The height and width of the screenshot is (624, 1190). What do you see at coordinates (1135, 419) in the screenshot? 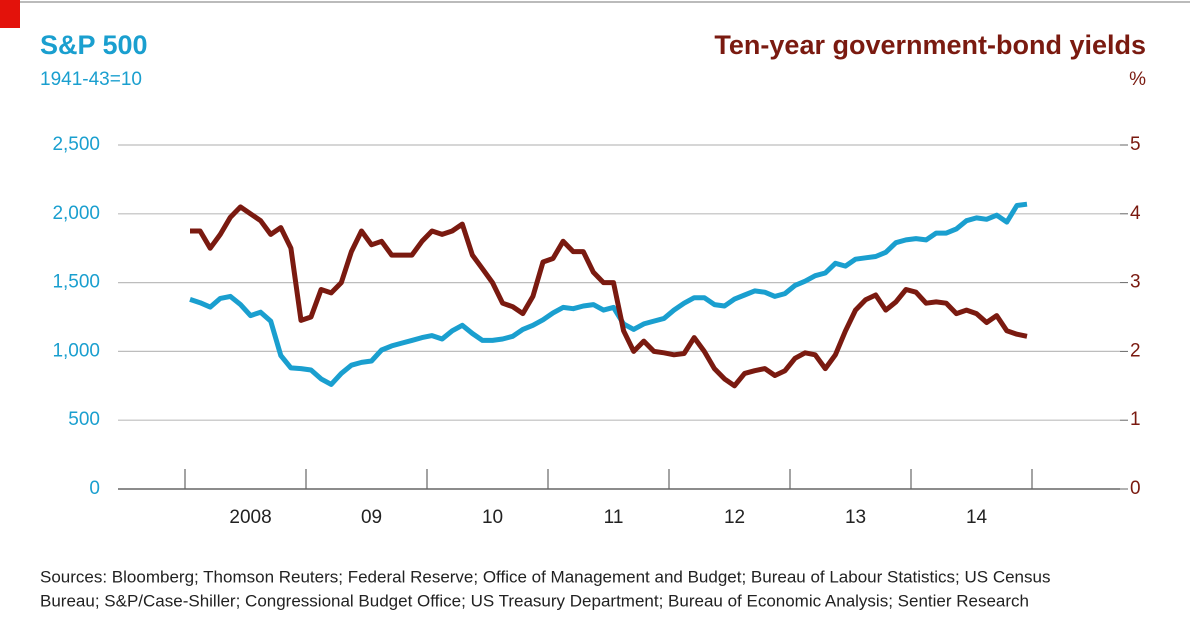
I see `y2-tick-label: 1` at bounding box center [1135, 419].